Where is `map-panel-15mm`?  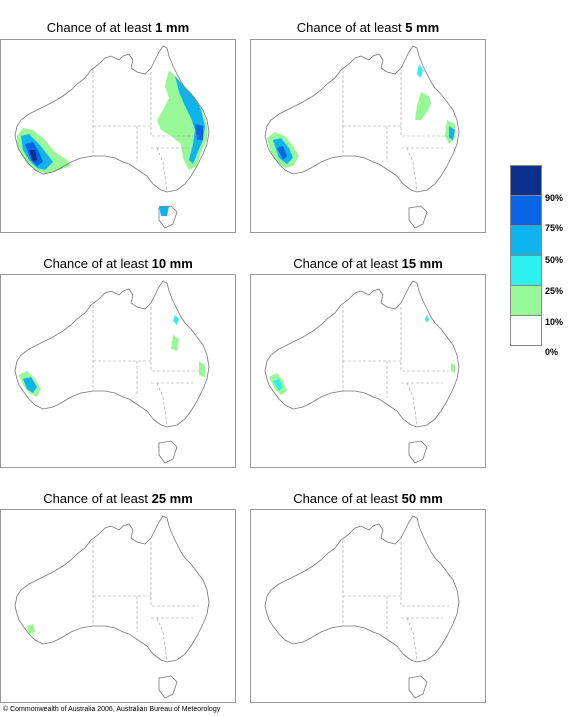 map-panel-15mm is located at coordinates (368, 371).